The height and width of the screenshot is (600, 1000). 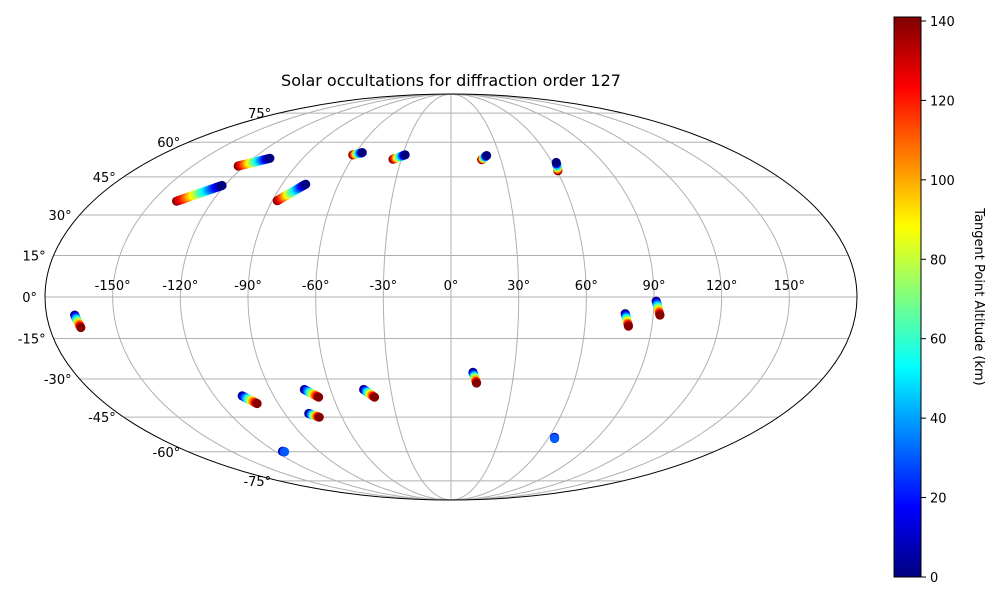 What do you see at coordinates (316, 286) in the screenshot?
I see `longitude-tick-label: -60°` at bounding box center [316, 286].